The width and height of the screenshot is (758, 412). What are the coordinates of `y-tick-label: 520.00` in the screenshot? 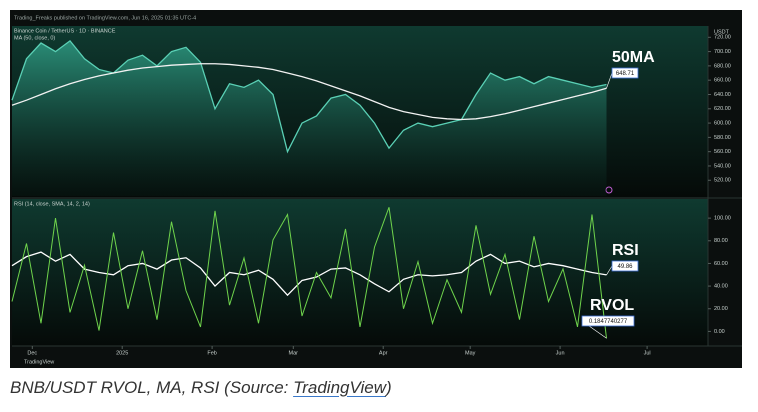 It's located at (722, 181).